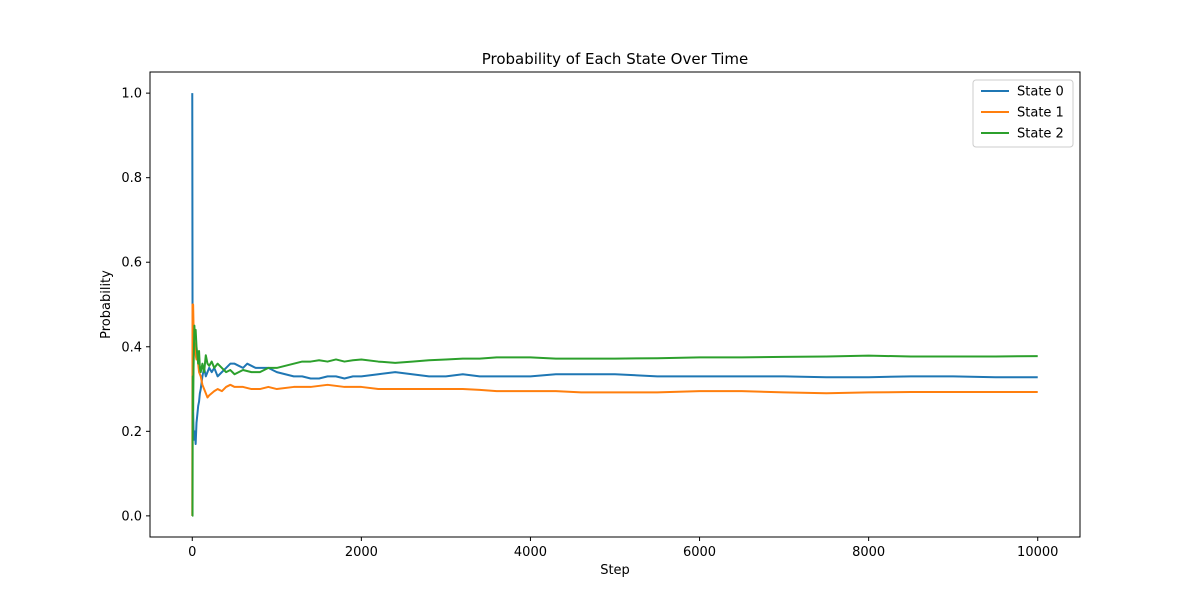 This screenshot has width=1200, height=600. I want to click on y-axis-ticks: 0.0 0.2 0.4 0.6 0.8 1.0, so click(135, 305).